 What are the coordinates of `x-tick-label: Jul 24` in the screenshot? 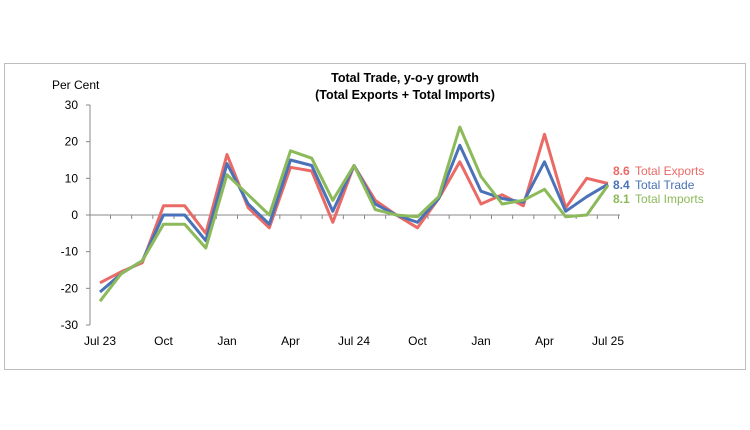 It's located at (354, 341).